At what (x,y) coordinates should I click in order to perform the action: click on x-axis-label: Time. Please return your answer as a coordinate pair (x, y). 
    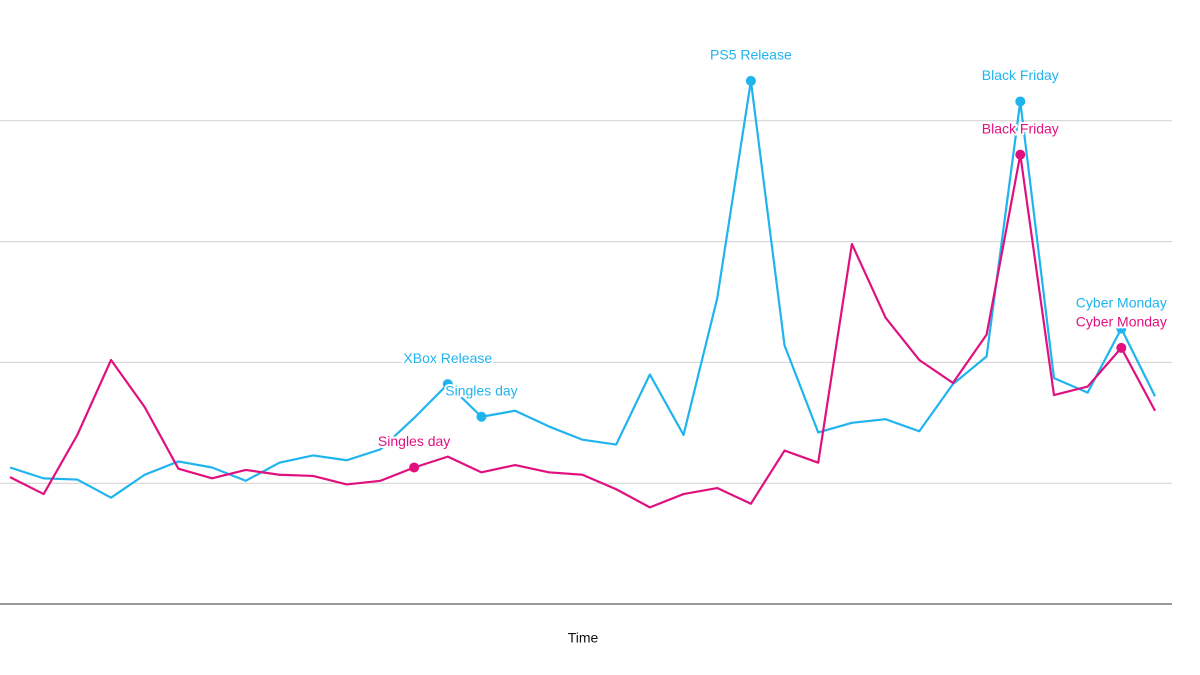
    Looking at the image, I should click on (583, 638).